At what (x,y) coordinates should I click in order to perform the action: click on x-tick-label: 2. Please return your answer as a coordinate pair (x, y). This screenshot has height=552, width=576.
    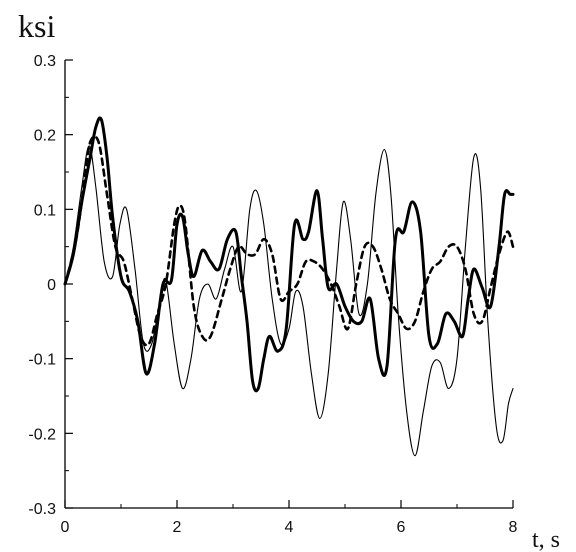
    Looking at the image, I should click on (177, 527).